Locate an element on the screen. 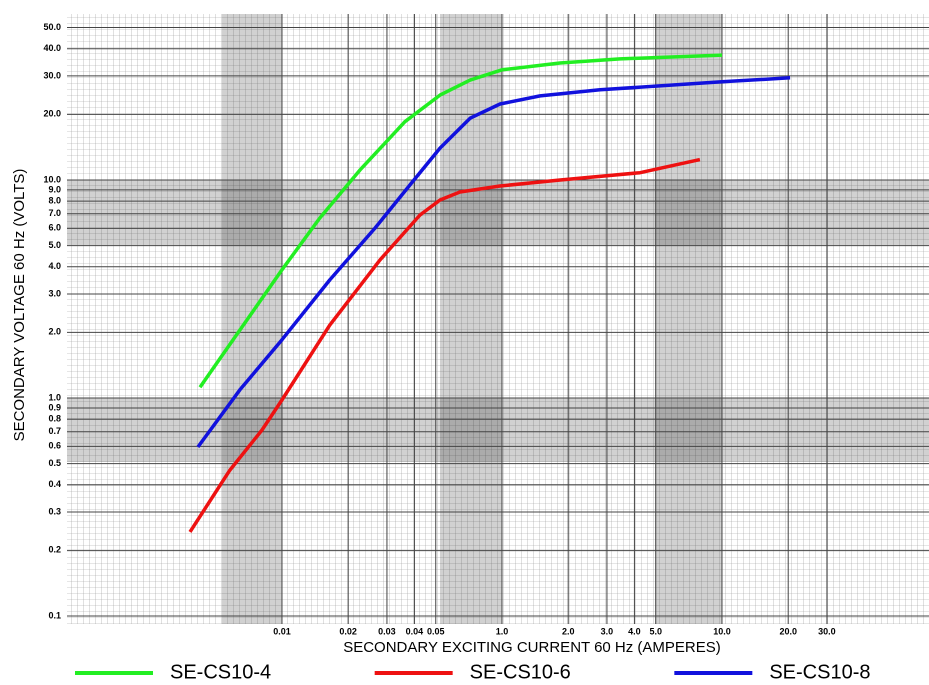 This screenshot has height=685, width=929. y-tick-label: 0.4 is located at coordinates (54, 484).